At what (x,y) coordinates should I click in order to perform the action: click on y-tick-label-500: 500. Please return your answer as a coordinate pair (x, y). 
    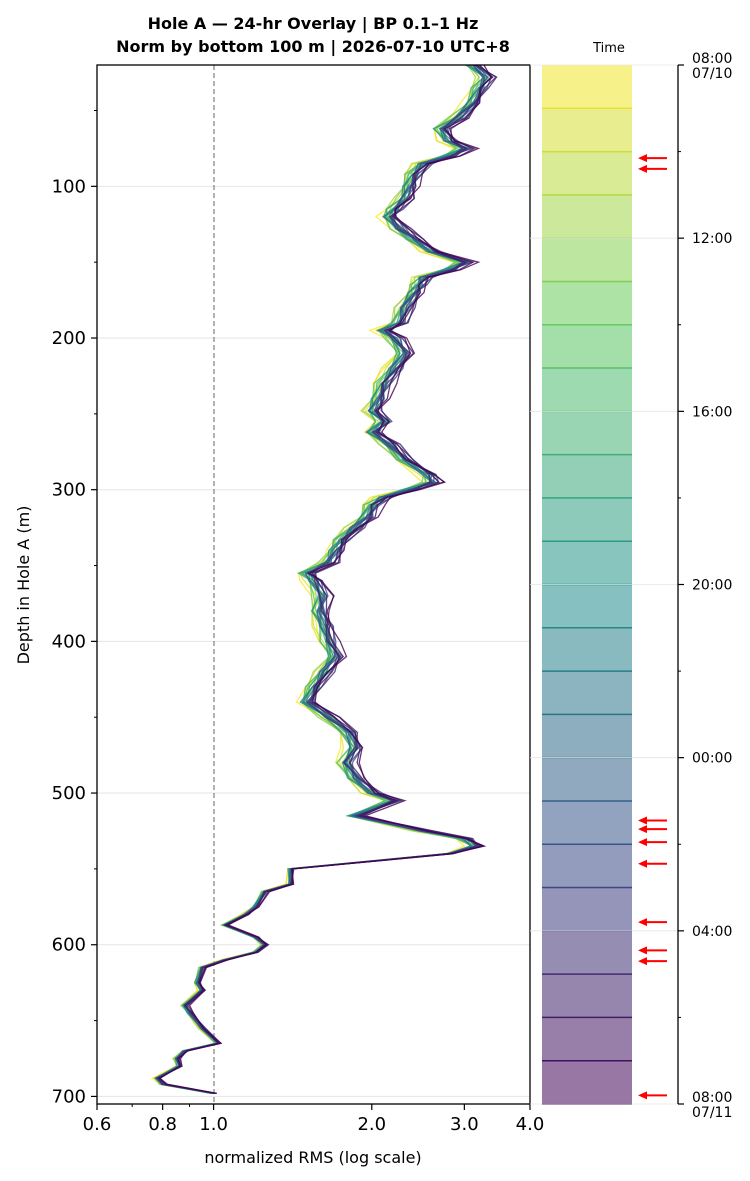
    Looking at the image, I should click on (69, 793).